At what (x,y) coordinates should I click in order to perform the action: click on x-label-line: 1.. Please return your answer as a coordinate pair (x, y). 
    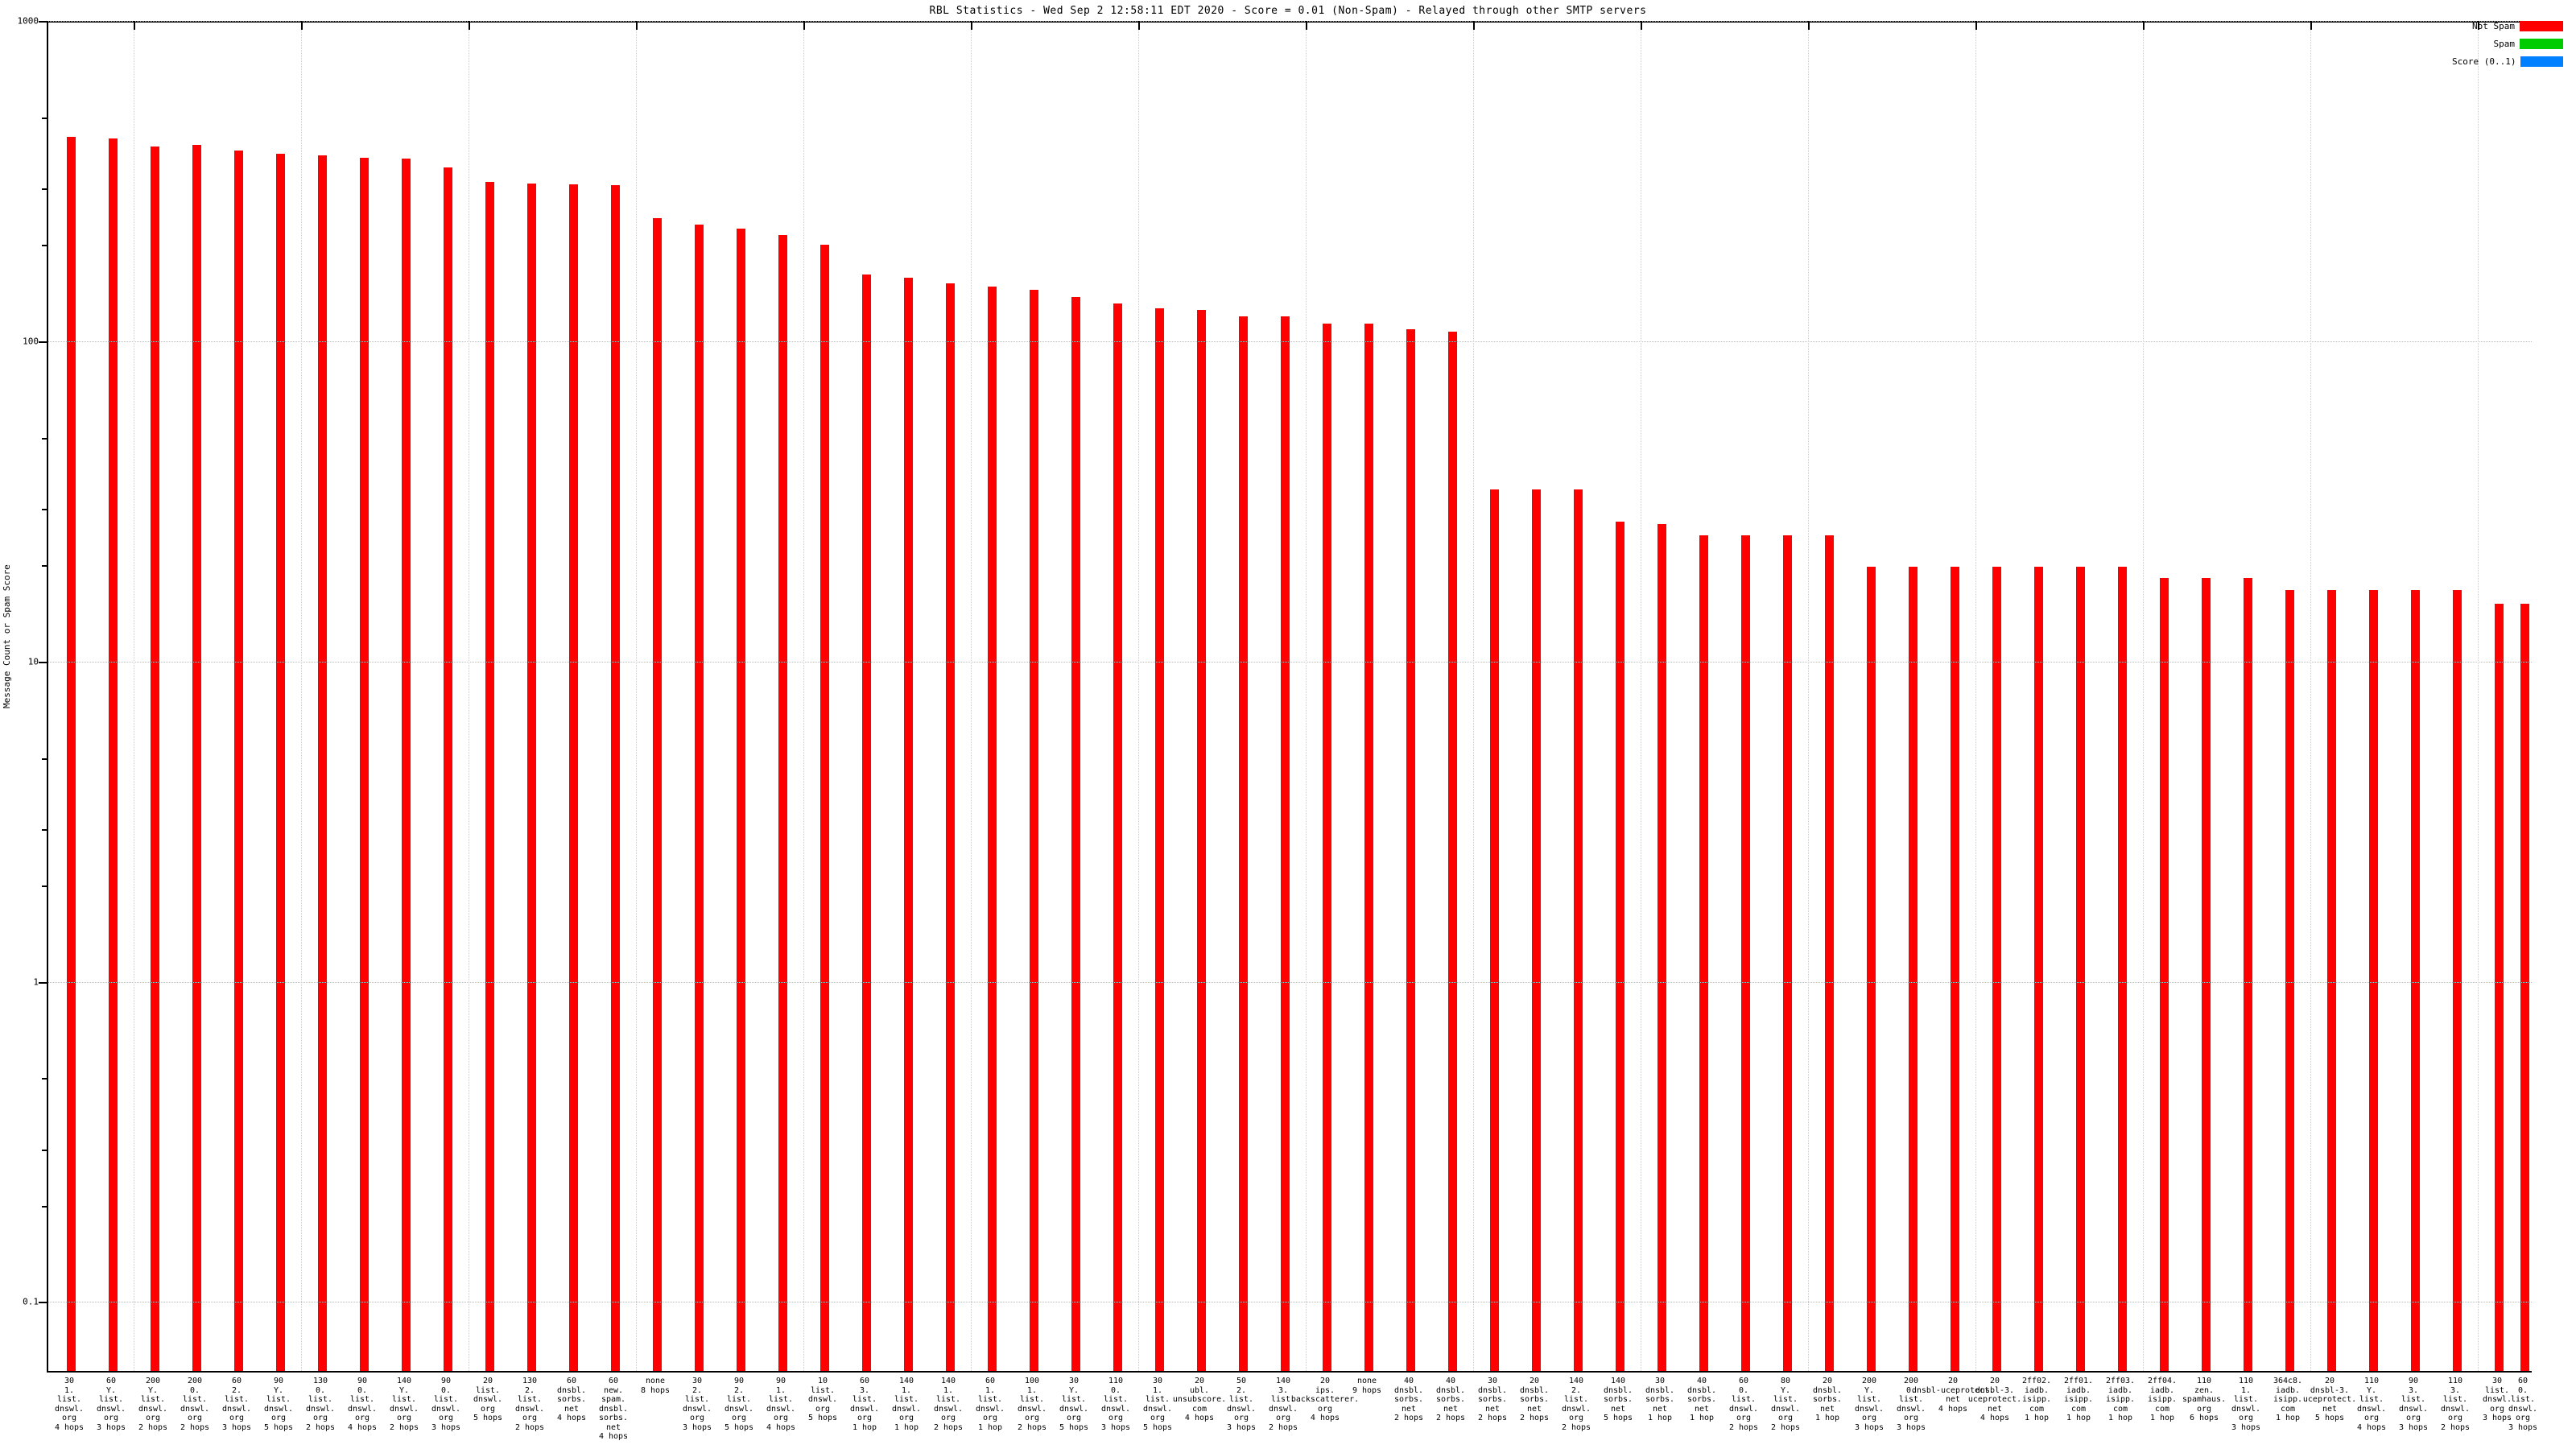
    Looking at the image, I should click on (1157, 1390).